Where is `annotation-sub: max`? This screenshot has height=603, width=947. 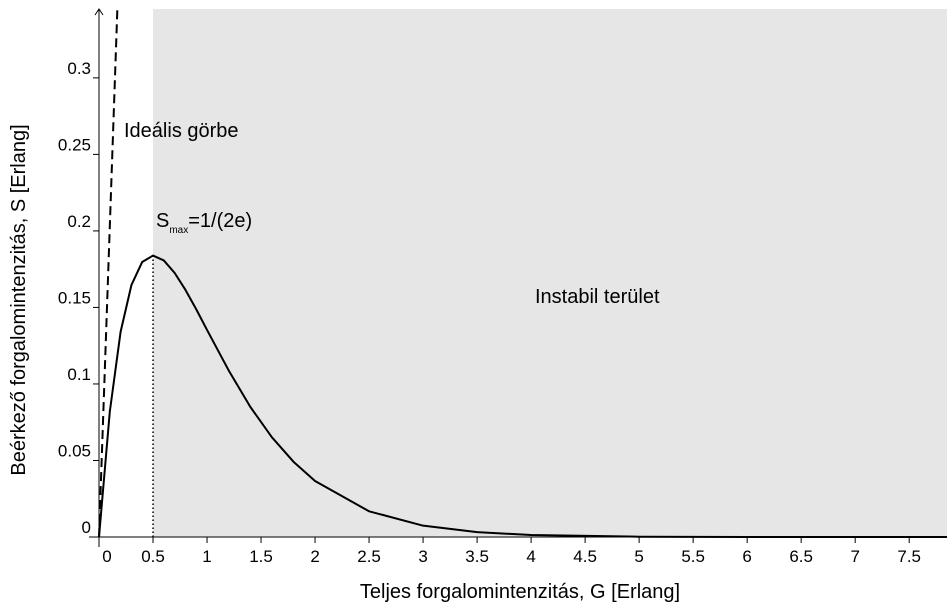
annotation-sub: max is located at coordinates (178, 230).